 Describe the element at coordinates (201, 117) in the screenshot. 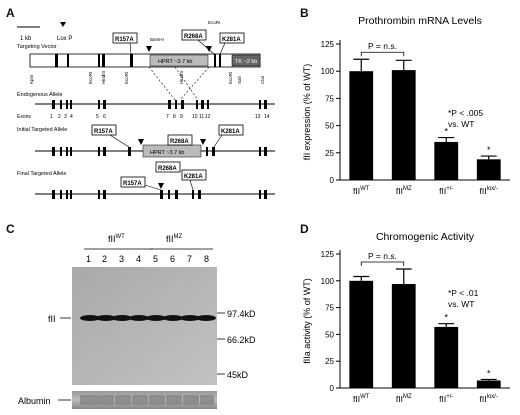

I see `svg-text: 11` at that location.